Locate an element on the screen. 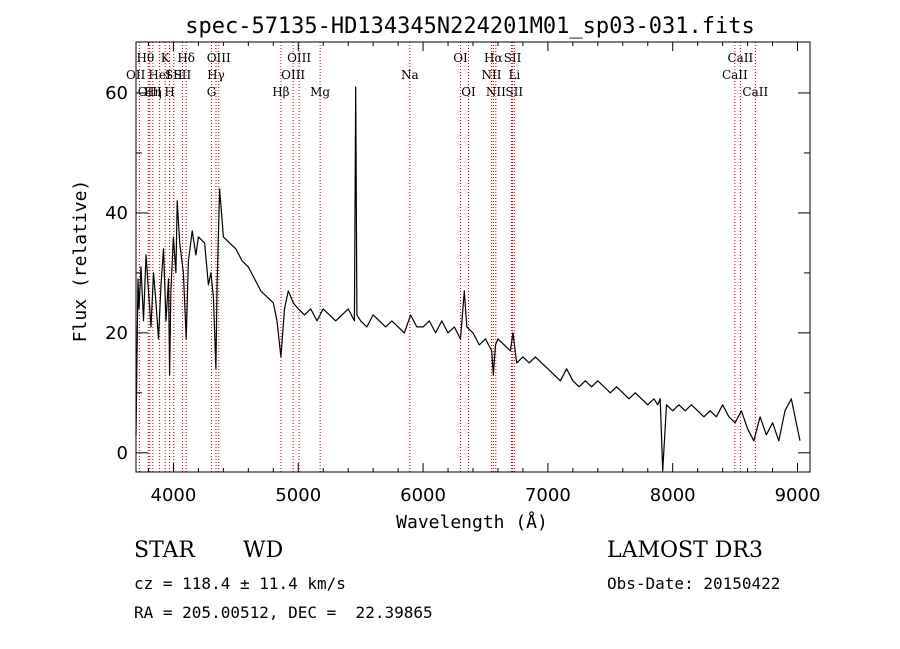 The width and height of the screenshot is (900, 649). observation-date: Obs-Date: 20150422 is located at coordinates (694, 583).